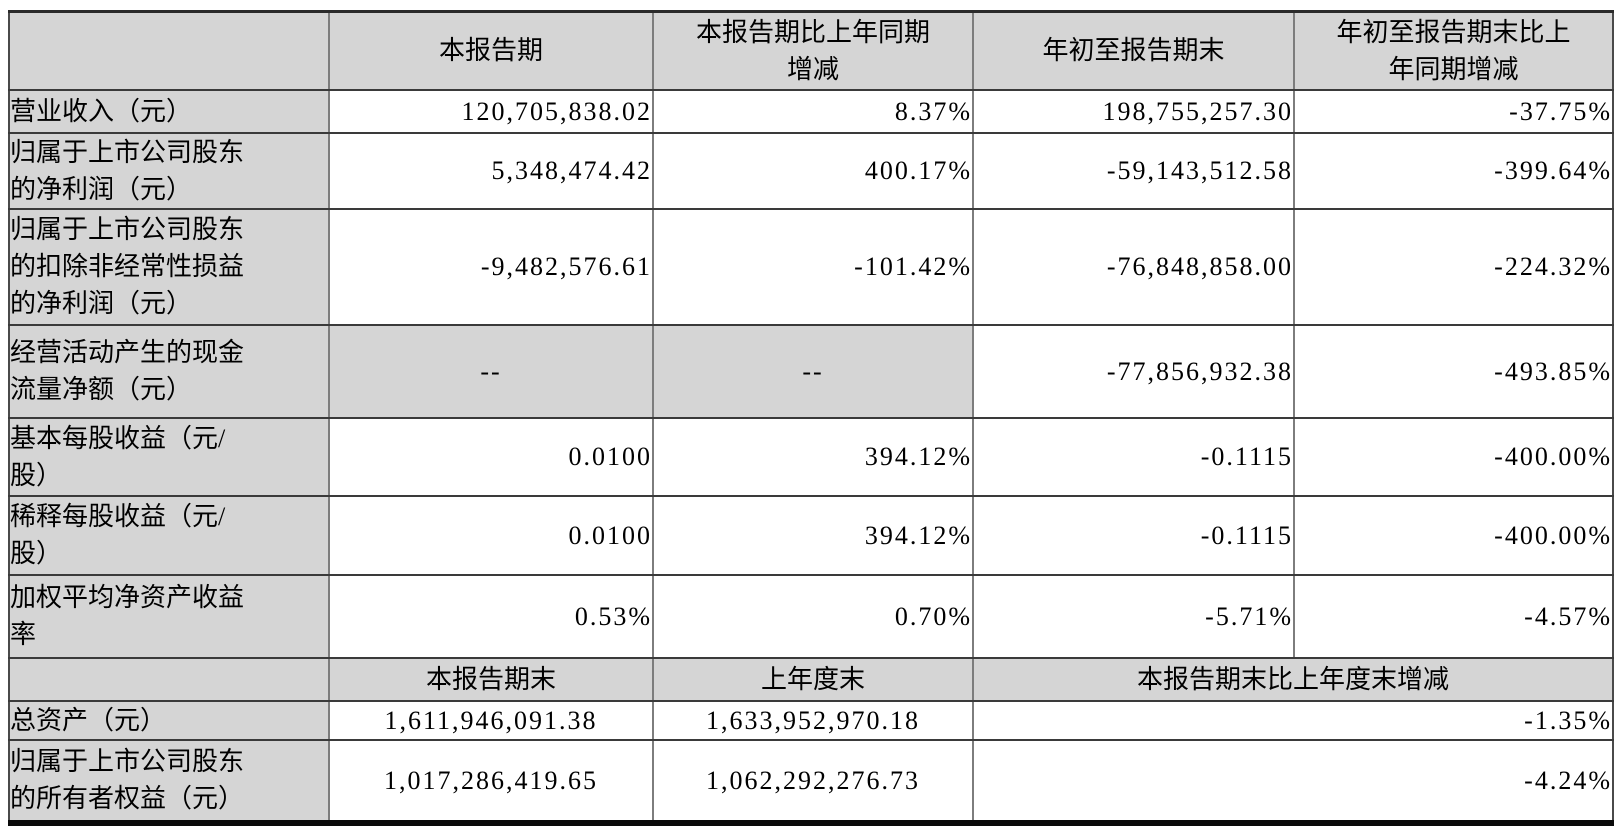 The height and width of the screenshot is (829, 1621). I want to click on cell-value: 1,633,952,970.18, so click(813, 720).